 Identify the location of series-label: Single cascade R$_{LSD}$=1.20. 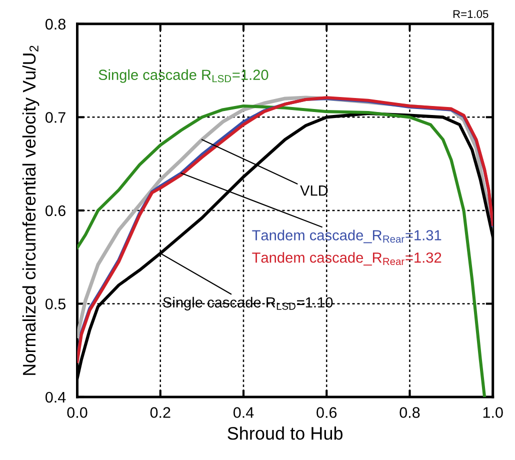
(183, 76).